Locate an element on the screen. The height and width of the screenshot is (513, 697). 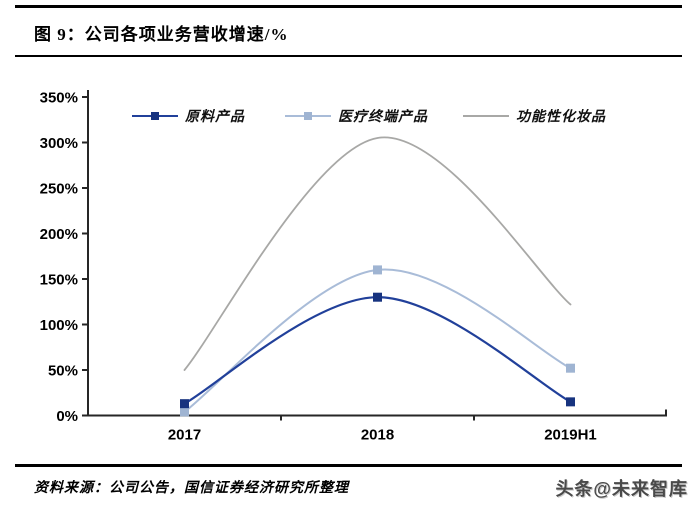
y-tick-label: 300% is located at coordinates (59, 143).